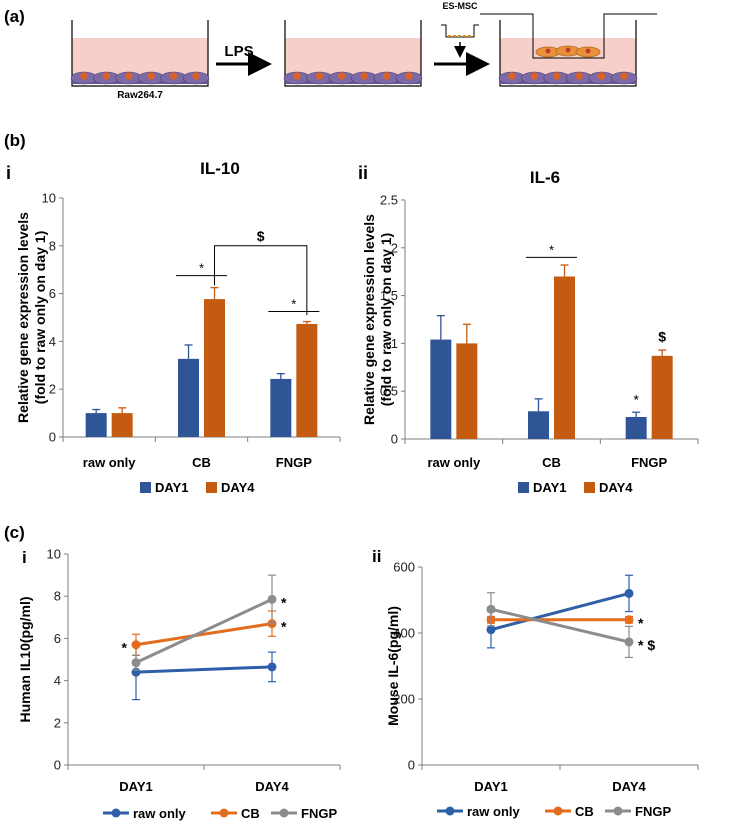 The width and height of the screenshot is (750, 826). Describe the element at coordinates (462, 38) in the screenshot. I see `es-msc-insert: ES-MSC` at that location.